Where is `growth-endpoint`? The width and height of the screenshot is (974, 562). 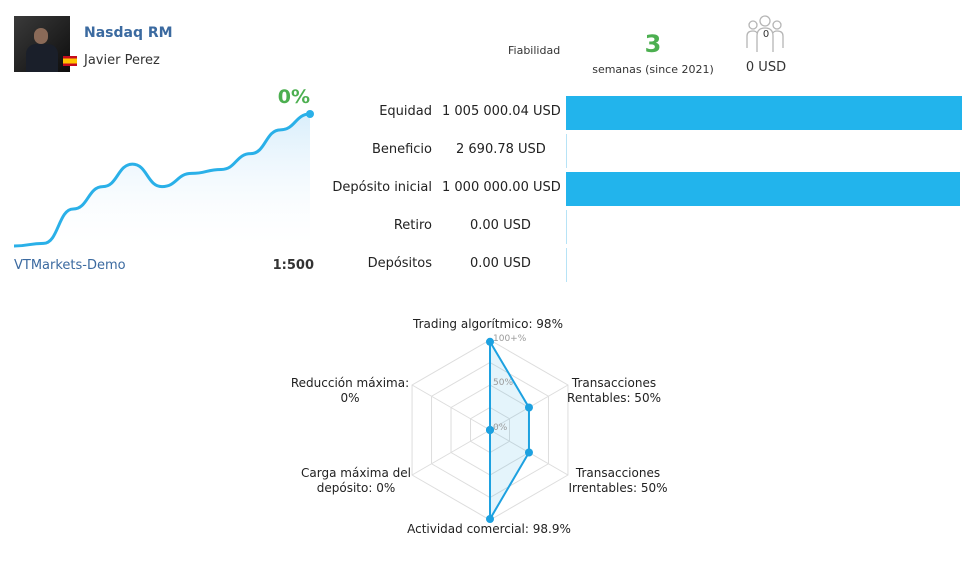 growth-endpoint is located at coordinates (310, 114).